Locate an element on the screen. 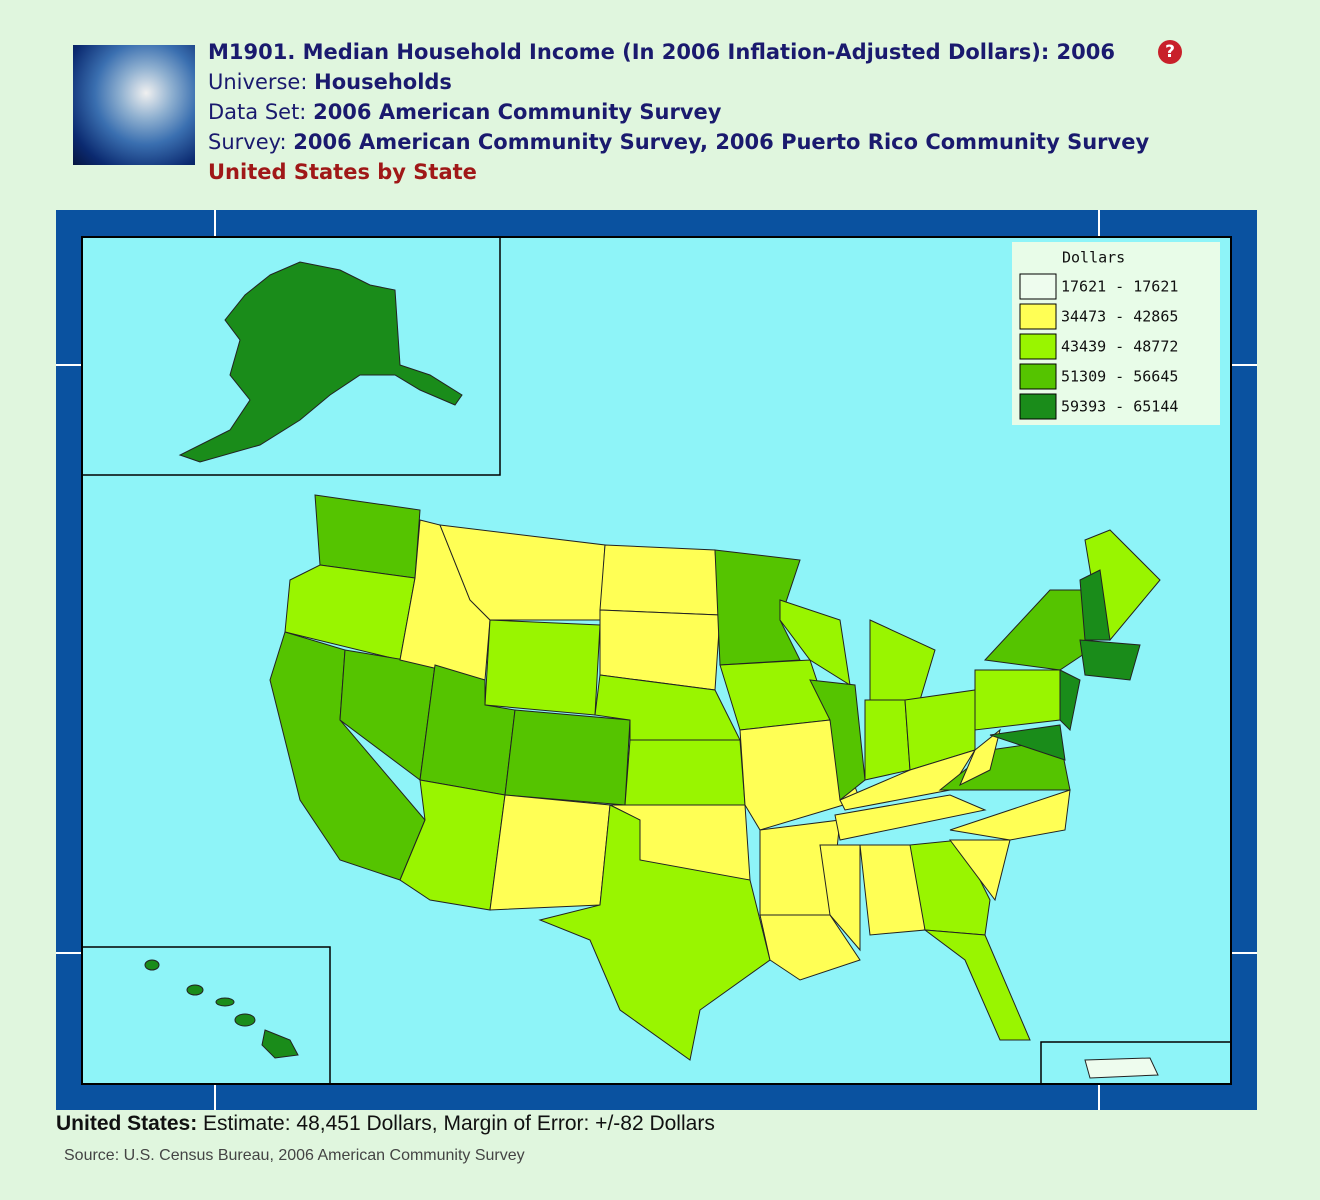  info-line: Universe: Households is located at coordinates (330, 82).